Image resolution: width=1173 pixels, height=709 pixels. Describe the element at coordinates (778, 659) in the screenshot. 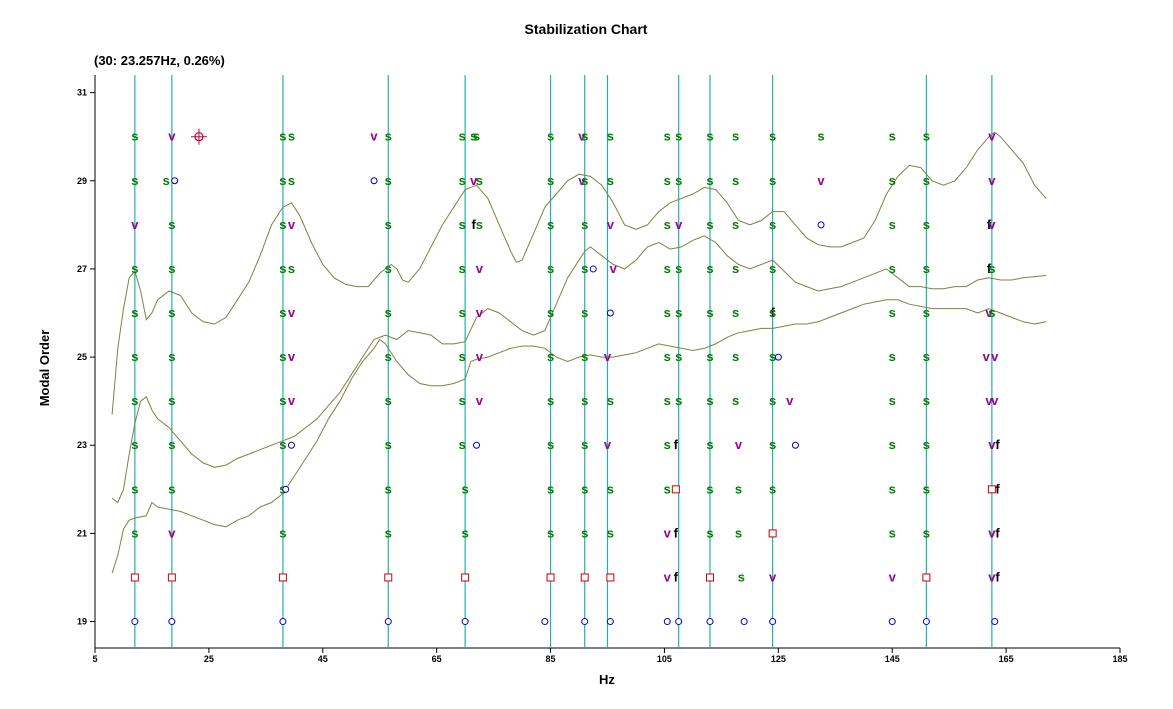

I see `x-tick-label: 125` at that location.